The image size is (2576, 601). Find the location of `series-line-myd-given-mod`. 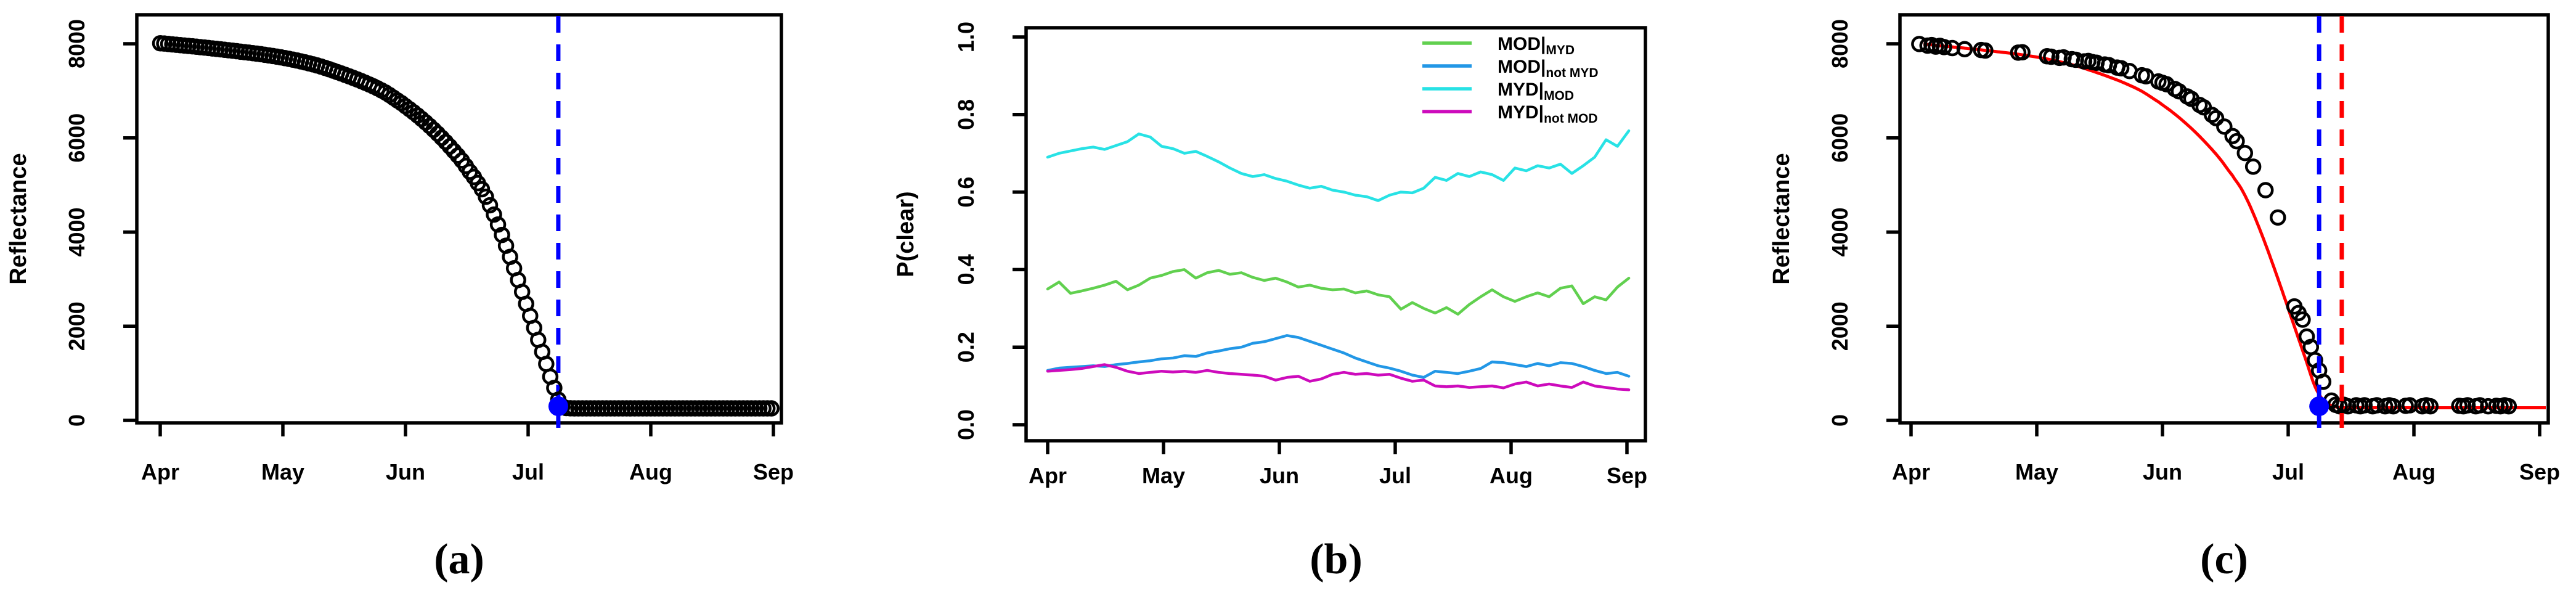

series-line-myd-given-mod is located at coordinates (1338, 165).